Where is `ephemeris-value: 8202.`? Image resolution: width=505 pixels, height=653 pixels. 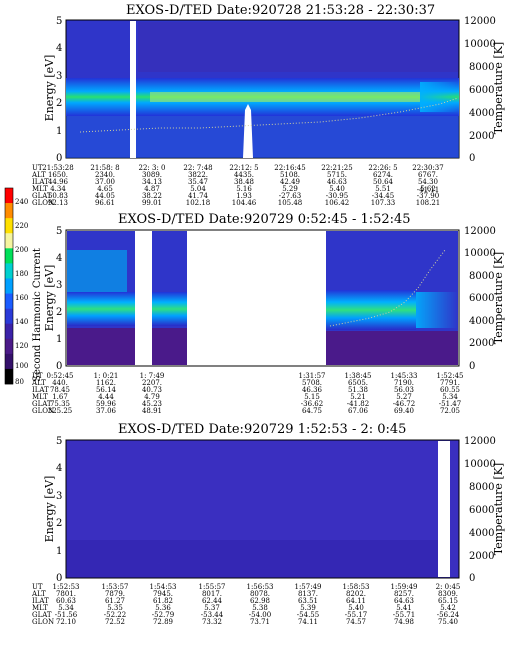
ephemeris-value: 8202. is located at coordinates (356, 594).